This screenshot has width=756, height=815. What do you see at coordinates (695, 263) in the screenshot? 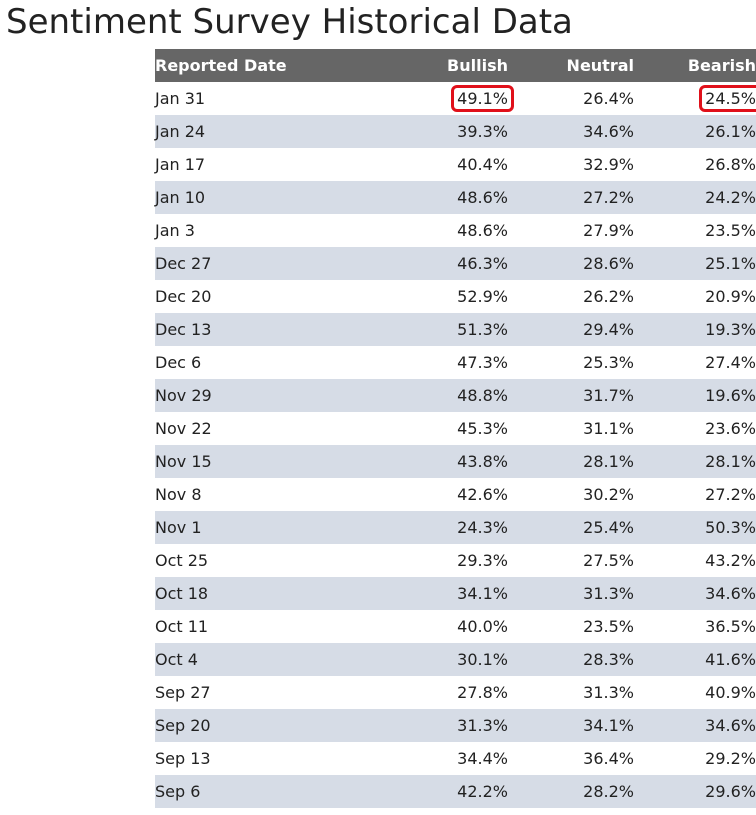
I see `cell-bearish: 25.1%` at bounding box center [695, 263].